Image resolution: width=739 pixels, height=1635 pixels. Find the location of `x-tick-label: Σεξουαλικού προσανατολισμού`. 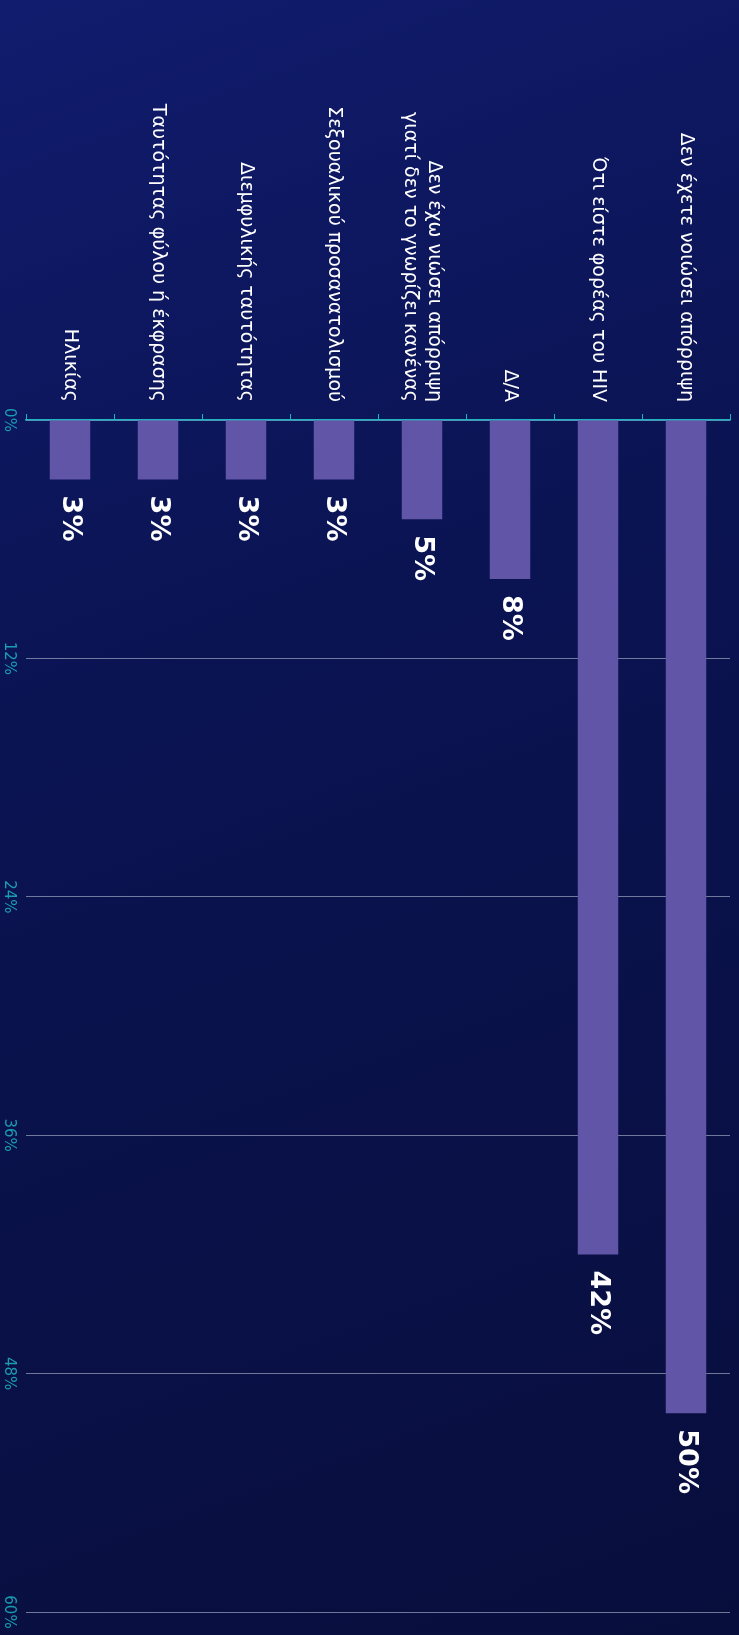

x-tick-label: Σεξουαλικού προσανατολισμού is located at coordinates (336, 254).